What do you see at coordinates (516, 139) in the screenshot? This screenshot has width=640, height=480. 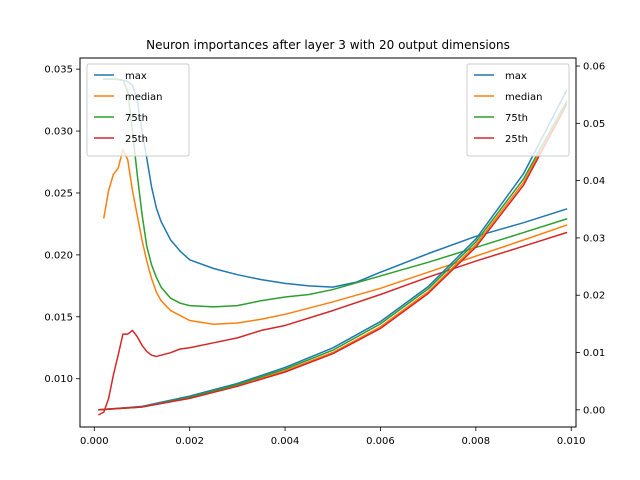 I see `right-legend-label: 25th` at bounding box center [516, 139].